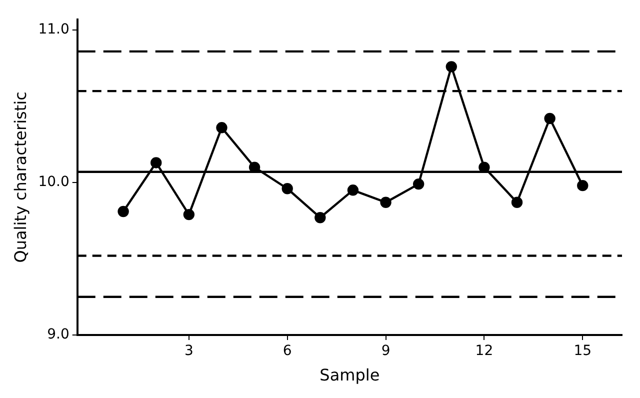 The image size is (640, 398). Describe the element at coordinates (58, 334) in the screenshot. I see `y-tick-label: 9.0` at that location.